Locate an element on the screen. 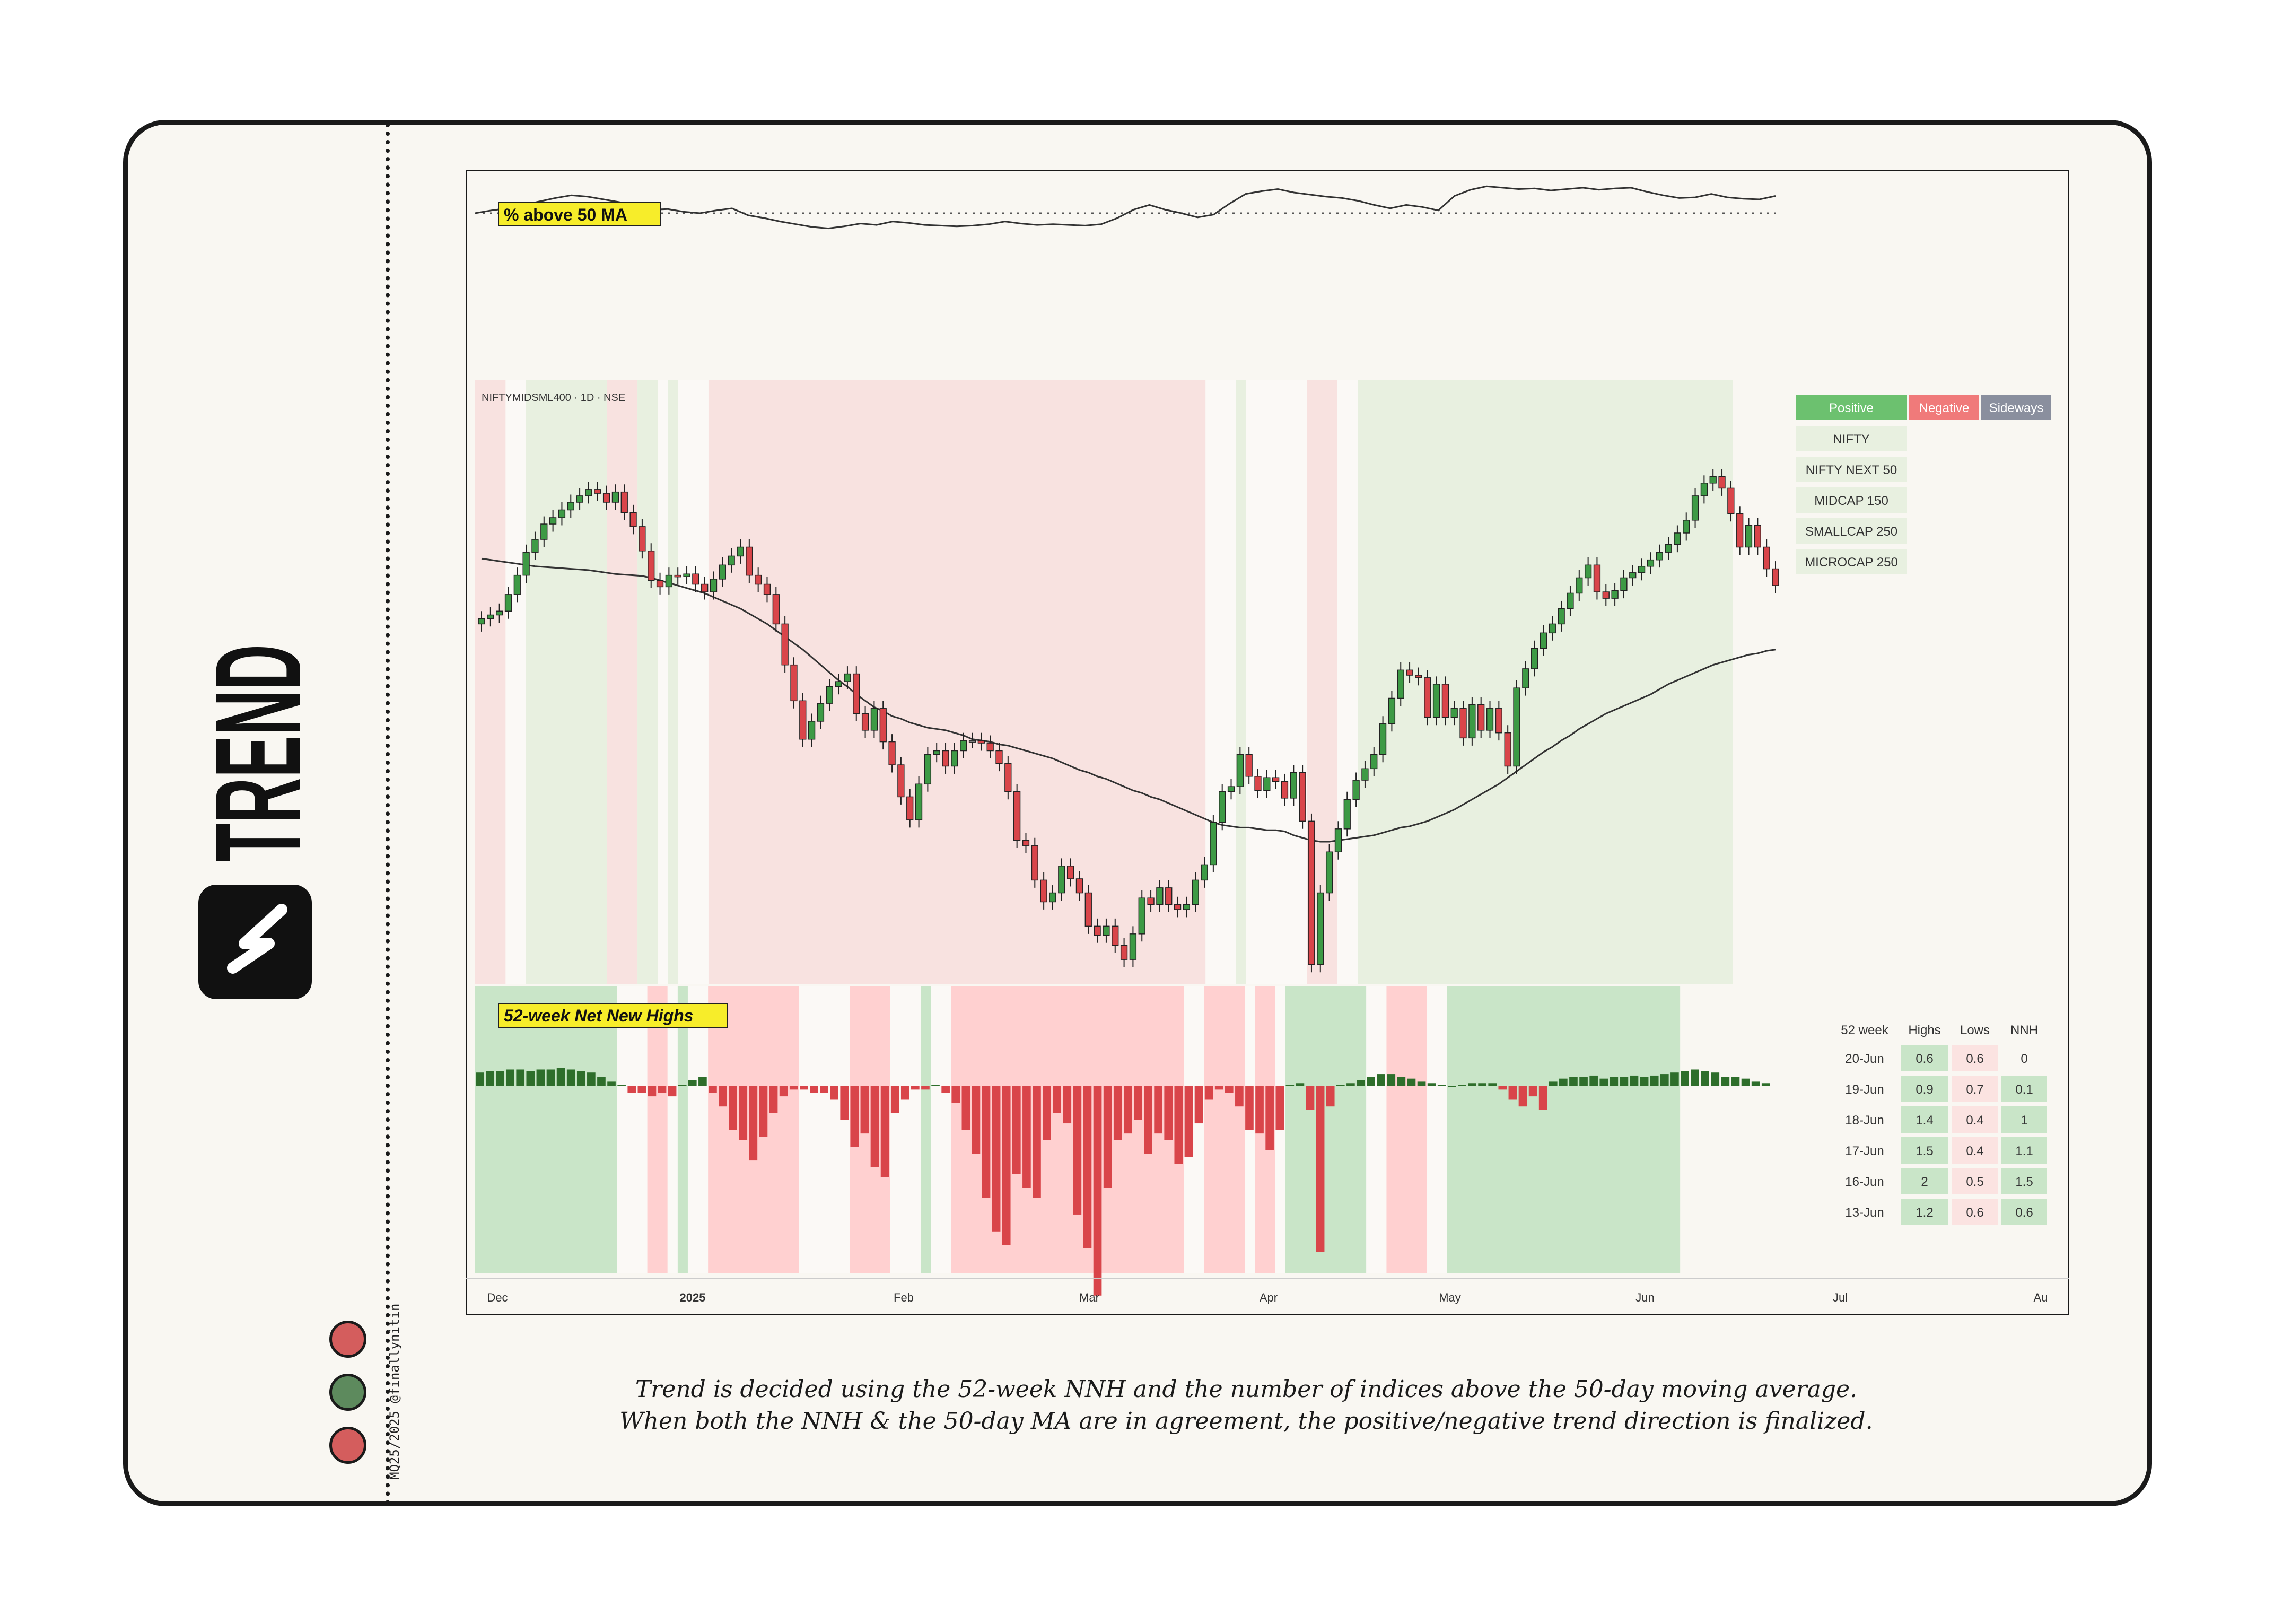  table-cell: 1.5 is located at coordinates (1924, 1151).